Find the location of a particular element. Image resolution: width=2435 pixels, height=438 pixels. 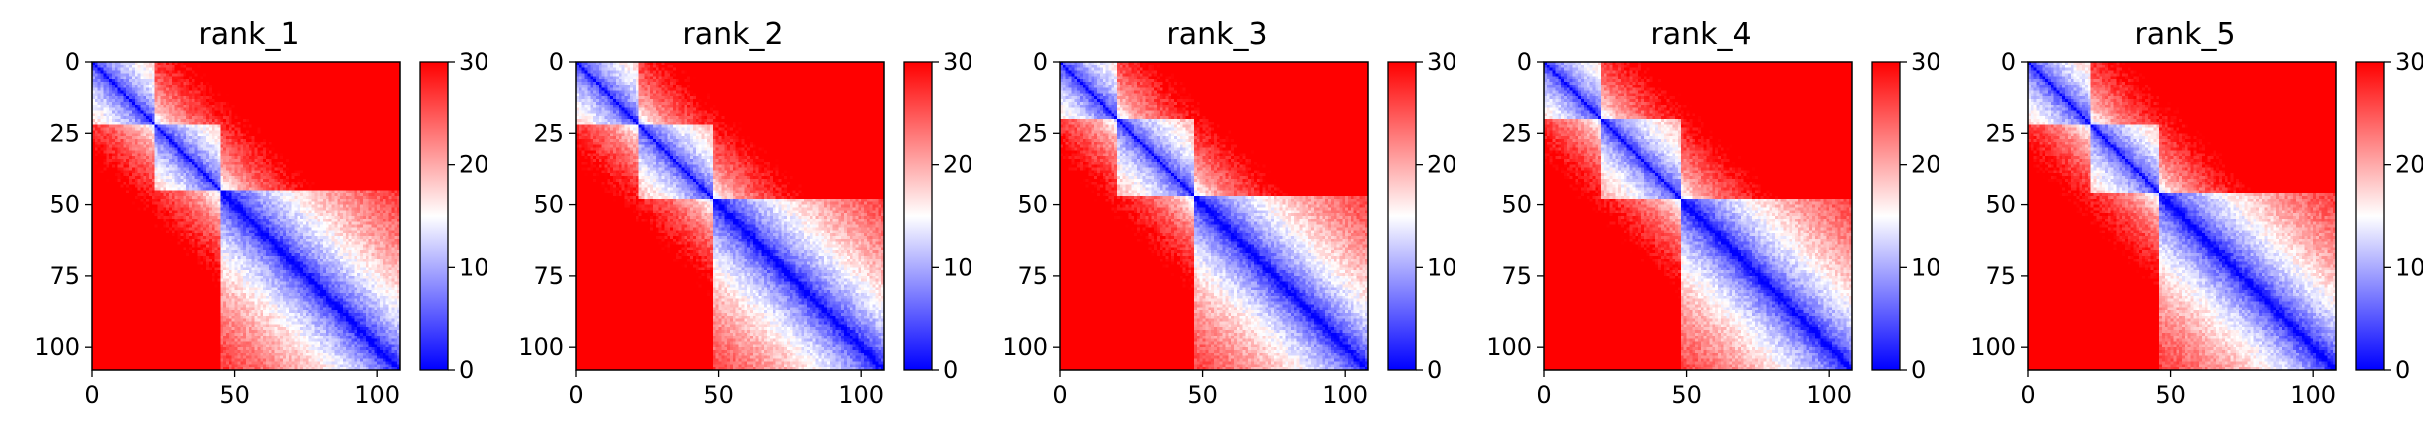

chart-title: rank_3 is located at coordinates (1216, 34).